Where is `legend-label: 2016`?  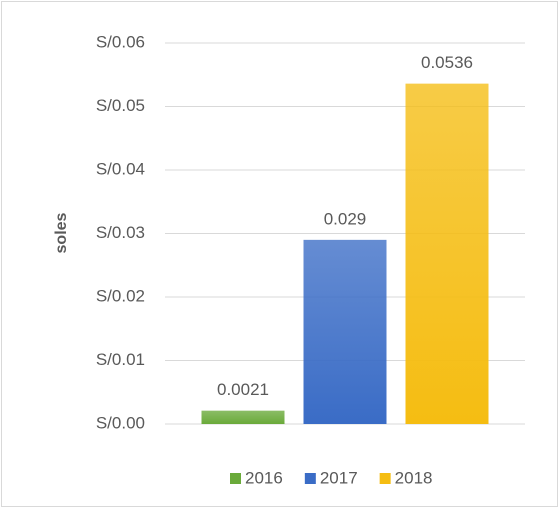 legend-label: 2016 is located at coordinates (264, 477).